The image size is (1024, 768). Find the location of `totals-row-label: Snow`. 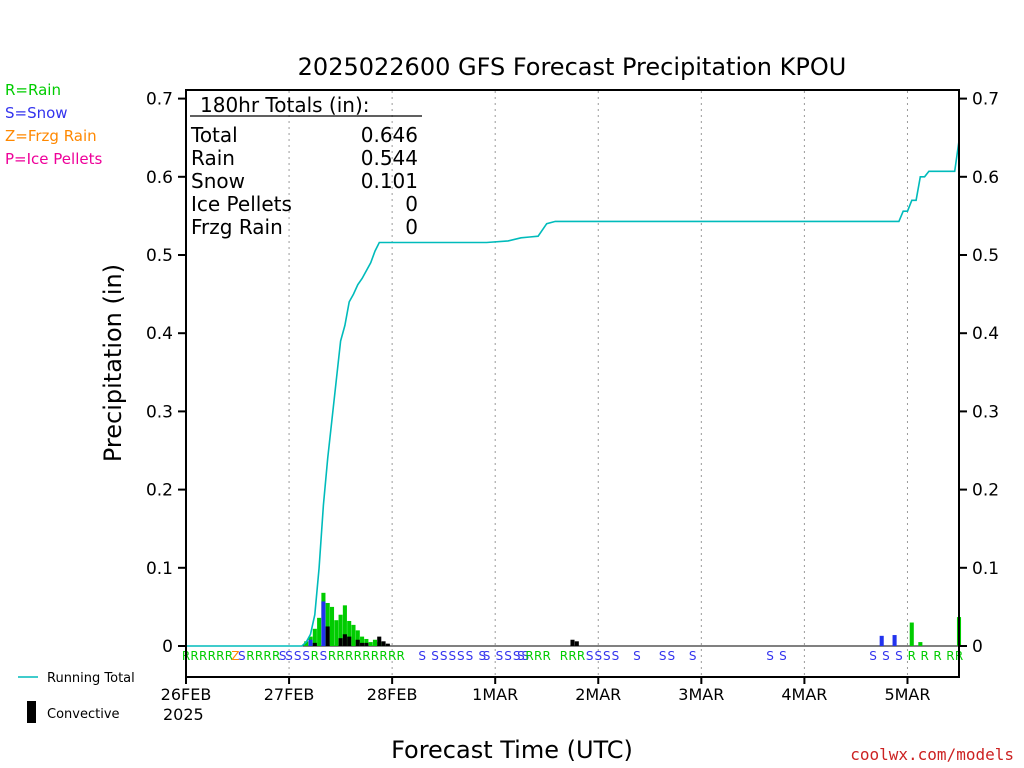

totals-row-label: Snow is located at coordinates (218, 181).